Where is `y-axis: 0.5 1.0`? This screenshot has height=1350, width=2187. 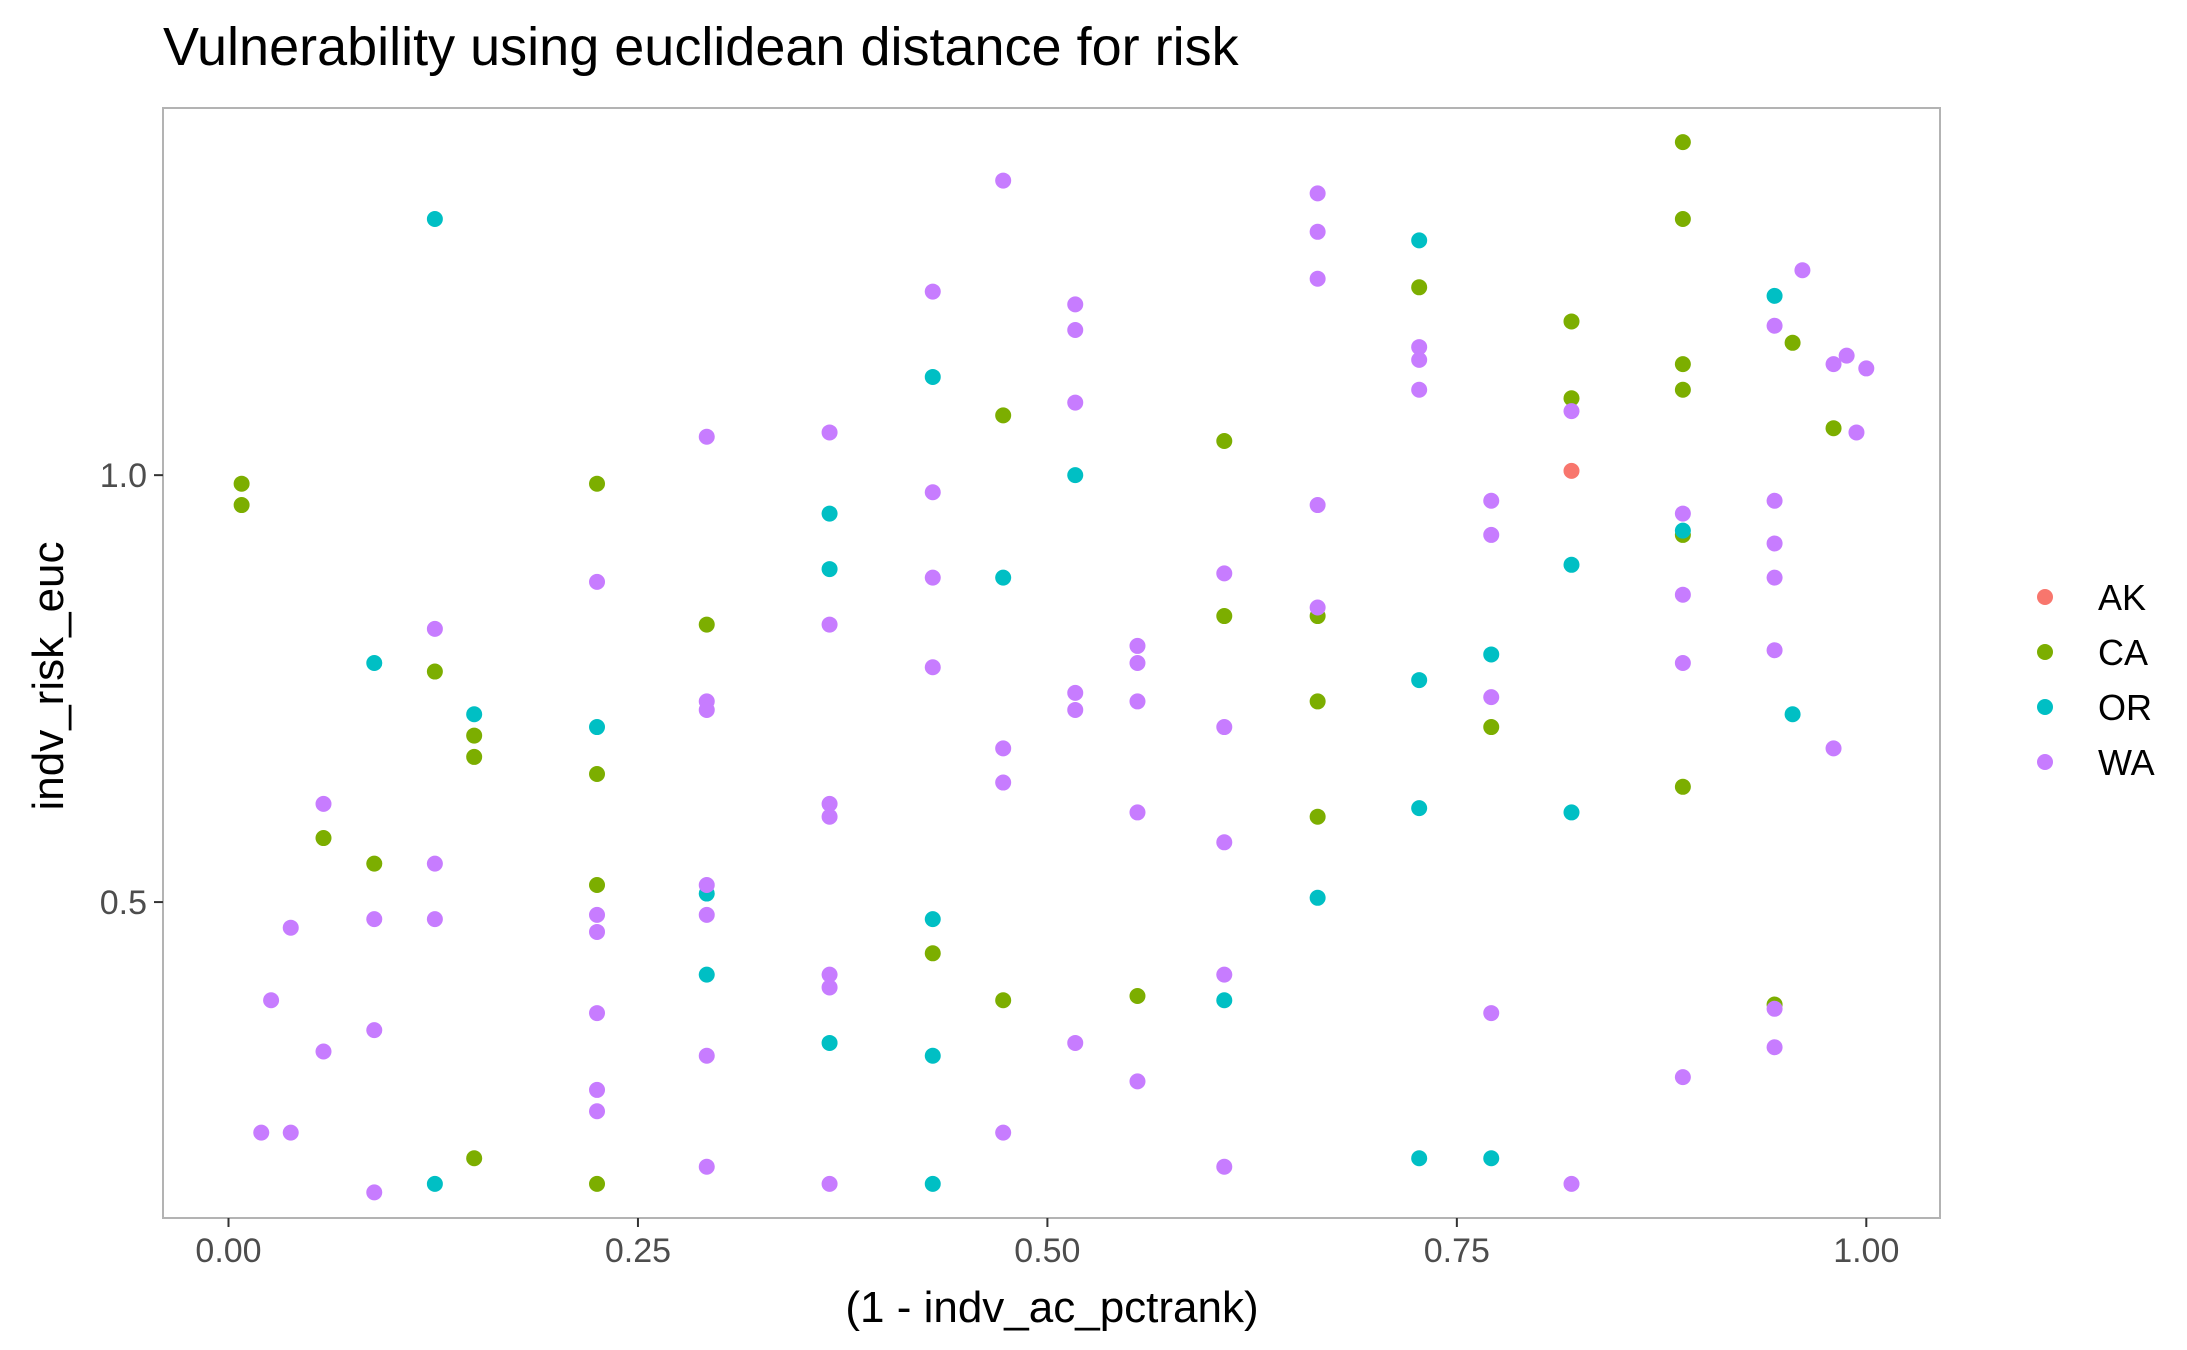 y-axis: 0.5 1.0 is located at coordinates (131, 689).